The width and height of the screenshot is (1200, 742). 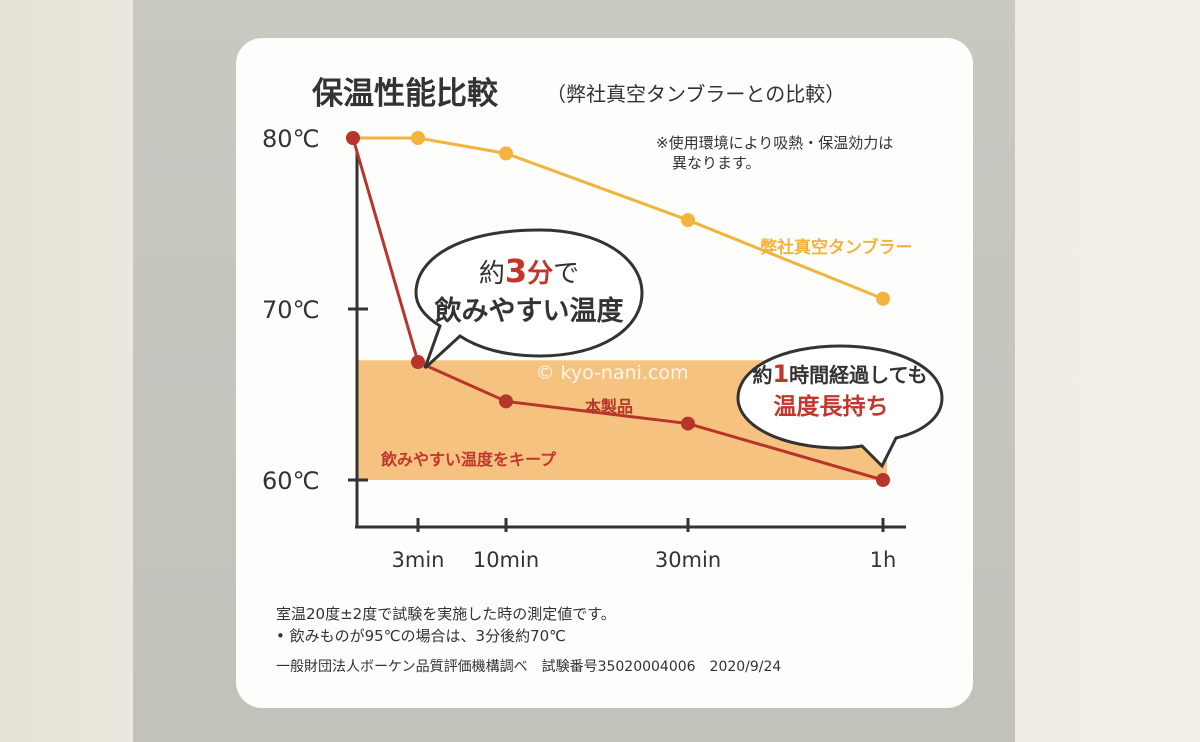 I want to click on callout-right: 約1時間経過しても 温度長持ち, so click(x=840, y=406).